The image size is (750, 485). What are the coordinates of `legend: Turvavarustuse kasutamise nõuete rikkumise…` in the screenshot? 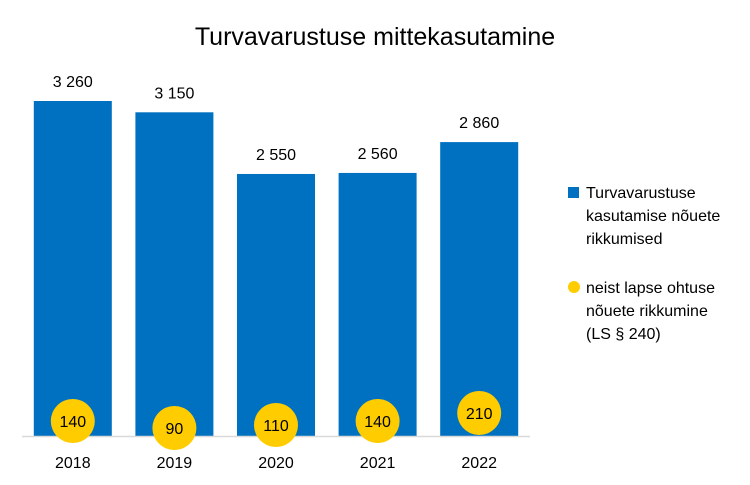 It's located at (644, 264).